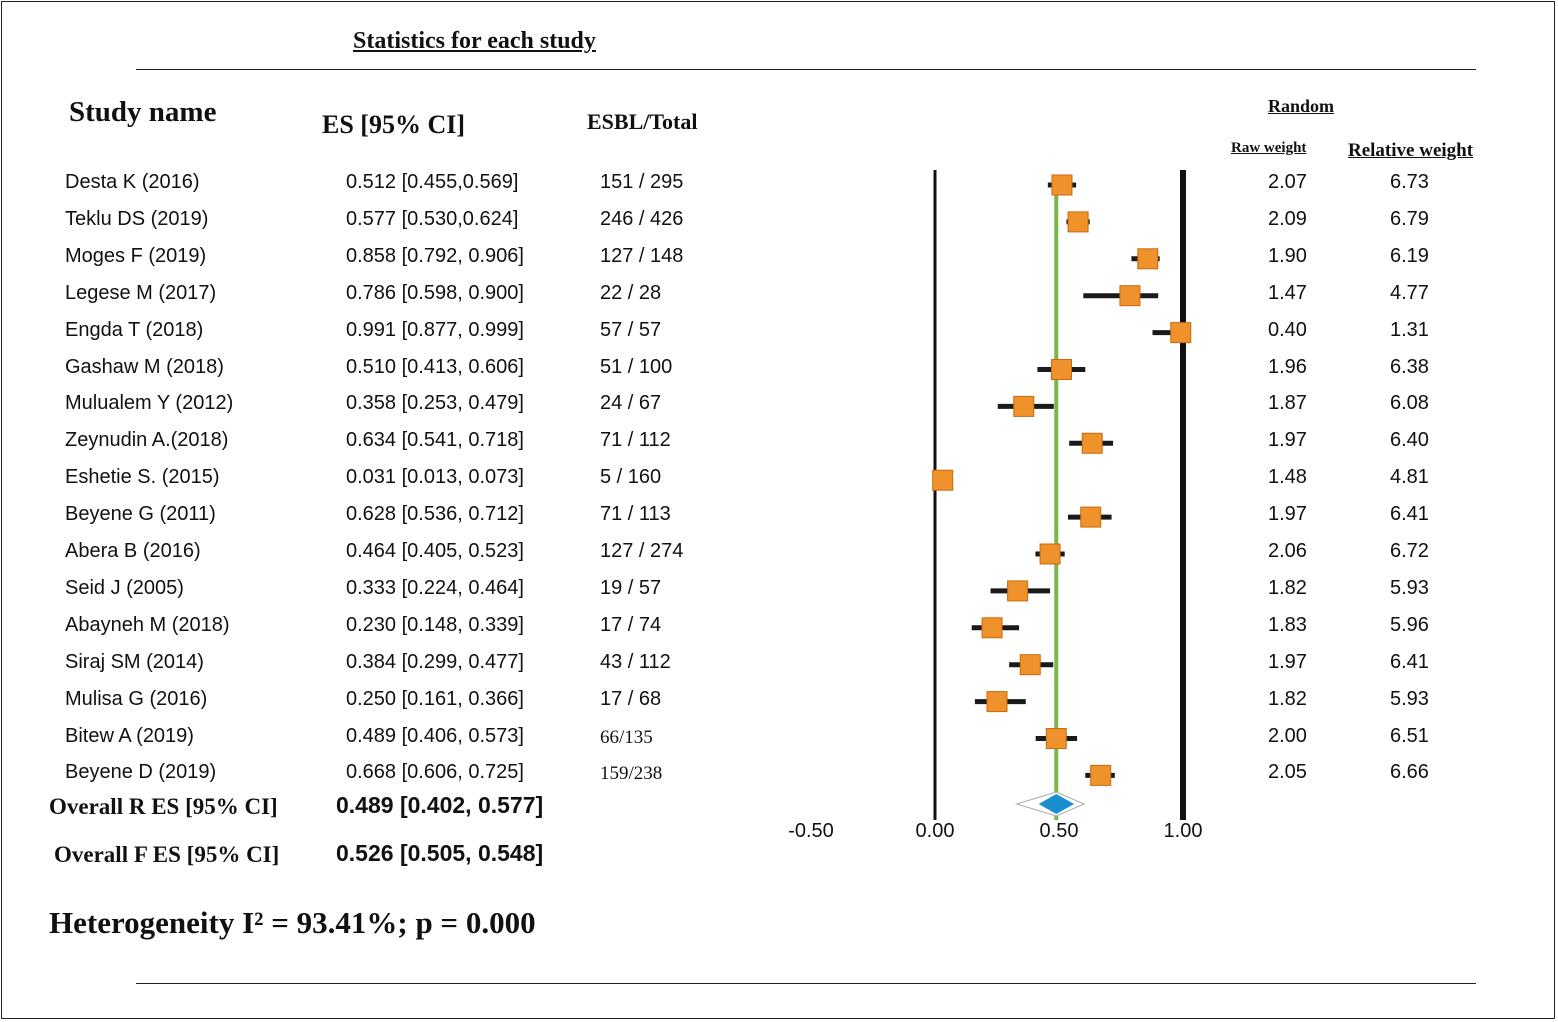 The height and width of the screenshot is (1022, 1558). What do you see at coordinates (137, 218) in the screenshot?
I see `study-name-cell: Teklu DS (2019)` at bounding box center [137, 218].